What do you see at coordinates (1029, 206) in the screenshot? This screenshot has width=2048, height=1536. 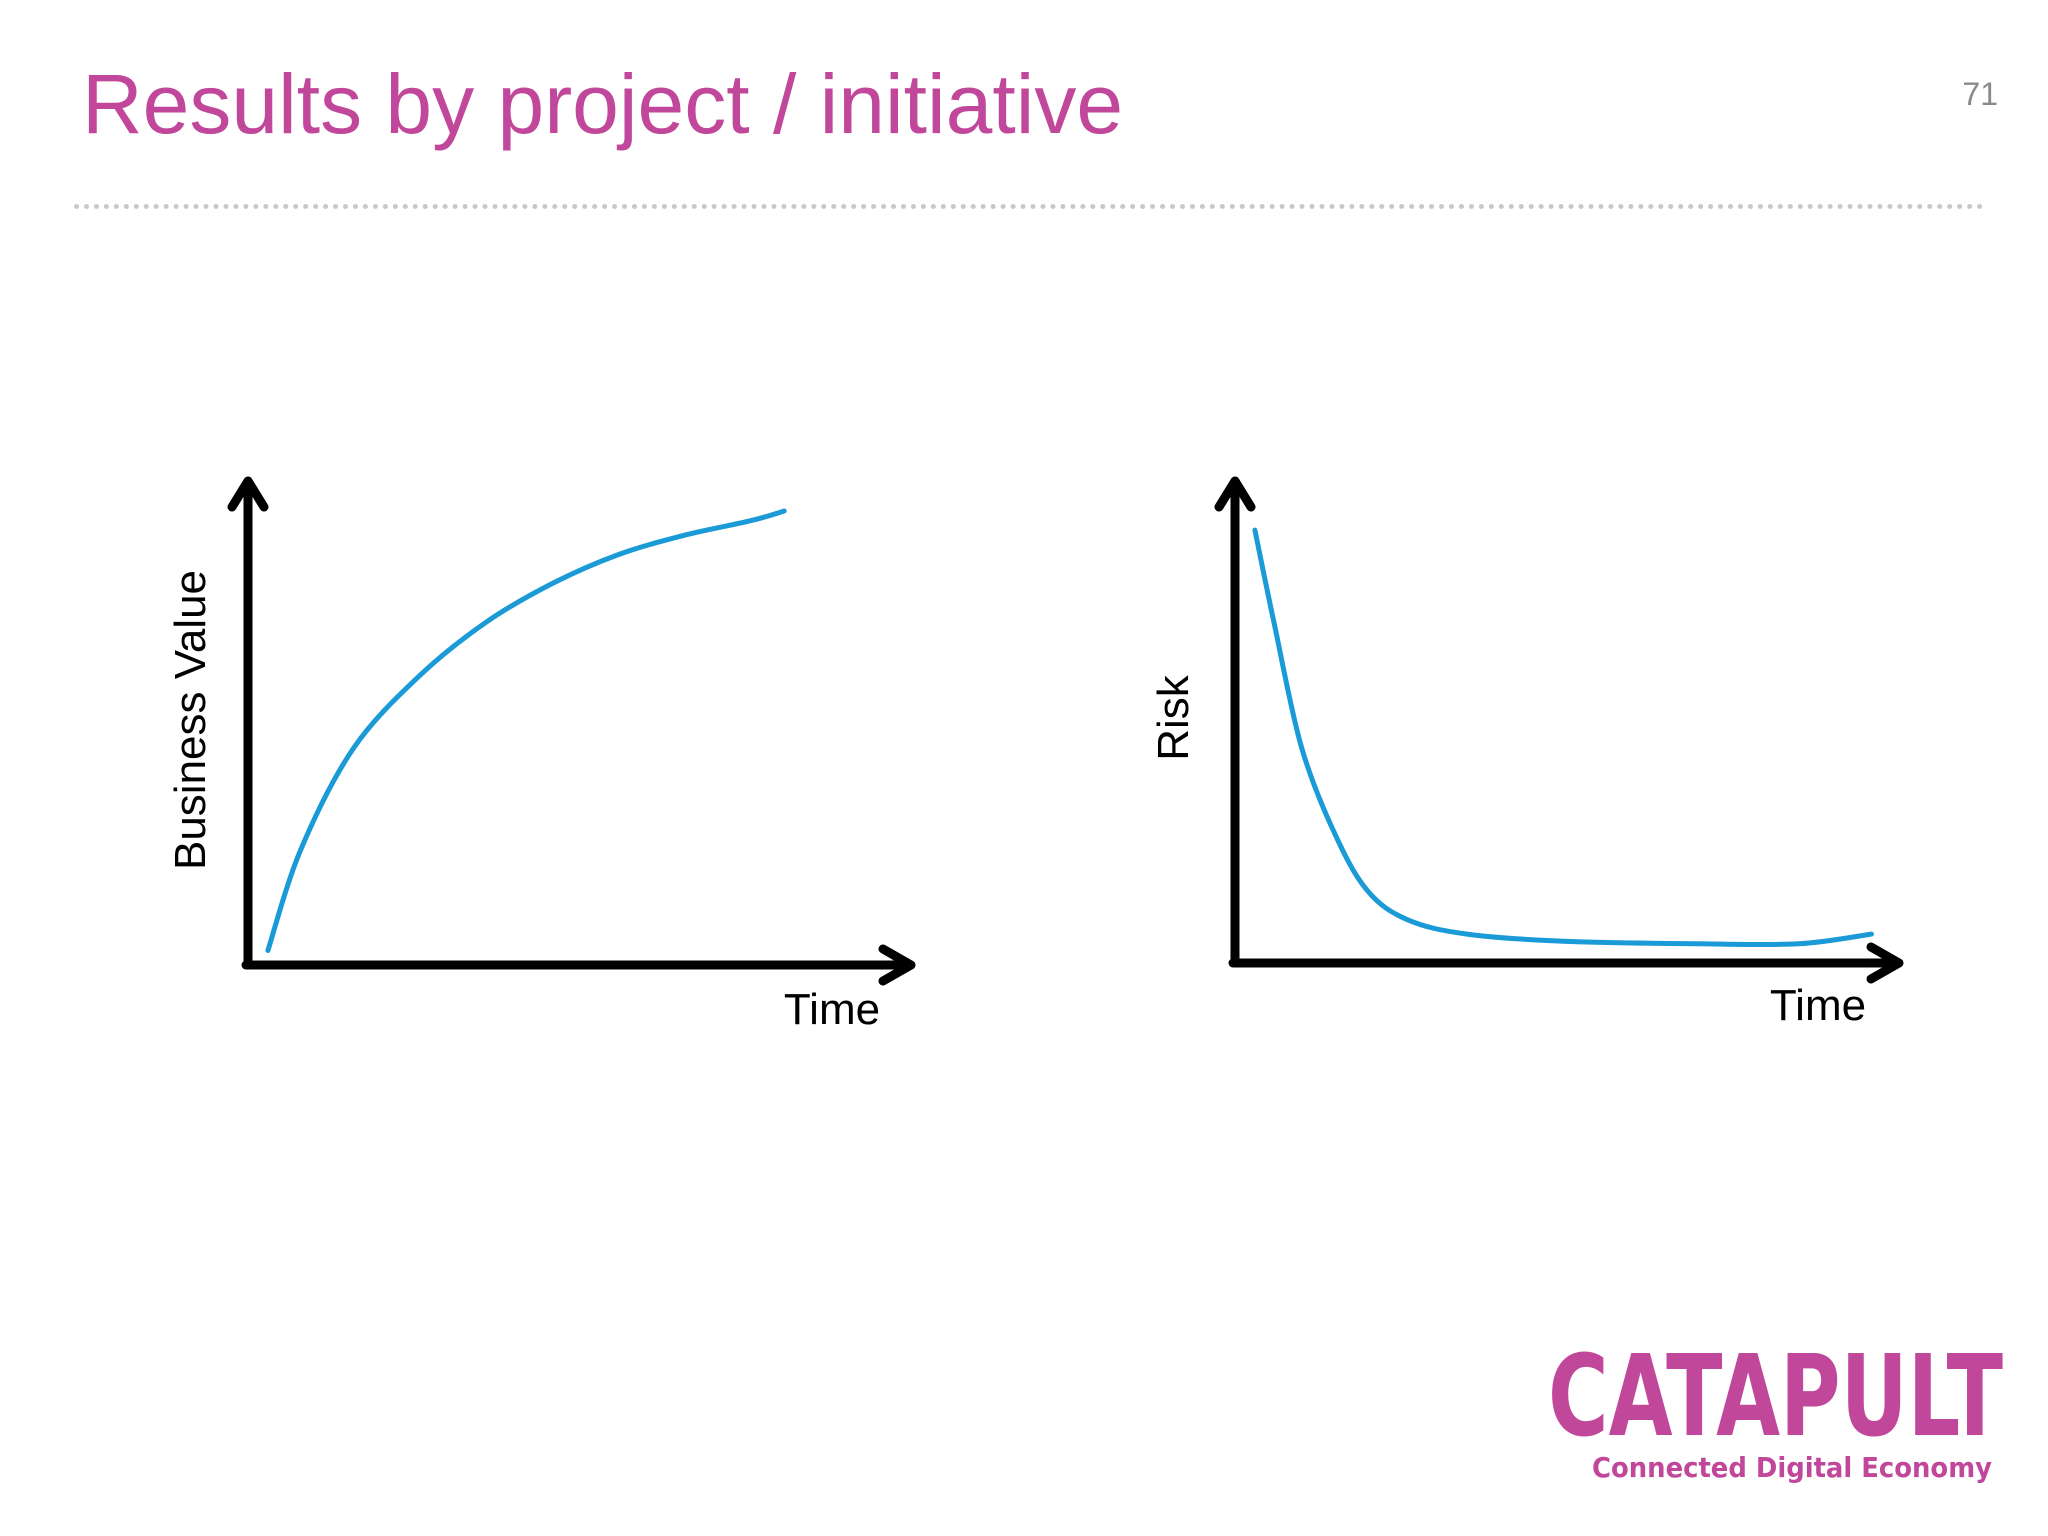 I see `title-divider` at bounding box center [1029, 206].